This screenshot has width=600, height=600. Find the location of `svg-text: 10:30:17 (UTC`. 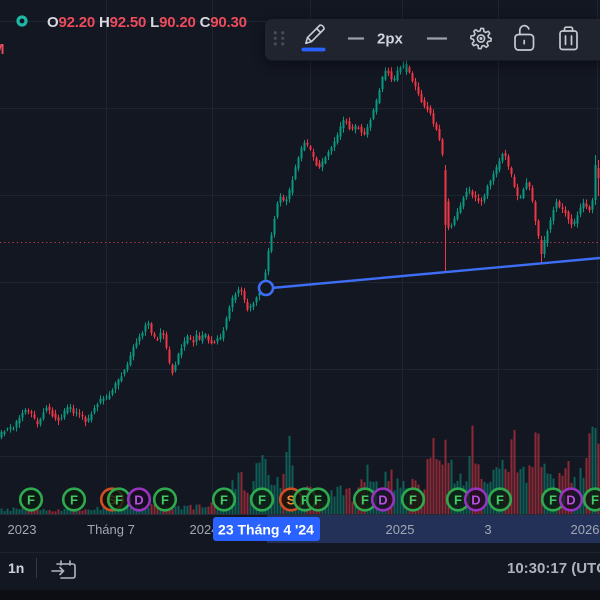

svg-text: 10:30:17 (UTC is located at coordinates (553, 568).